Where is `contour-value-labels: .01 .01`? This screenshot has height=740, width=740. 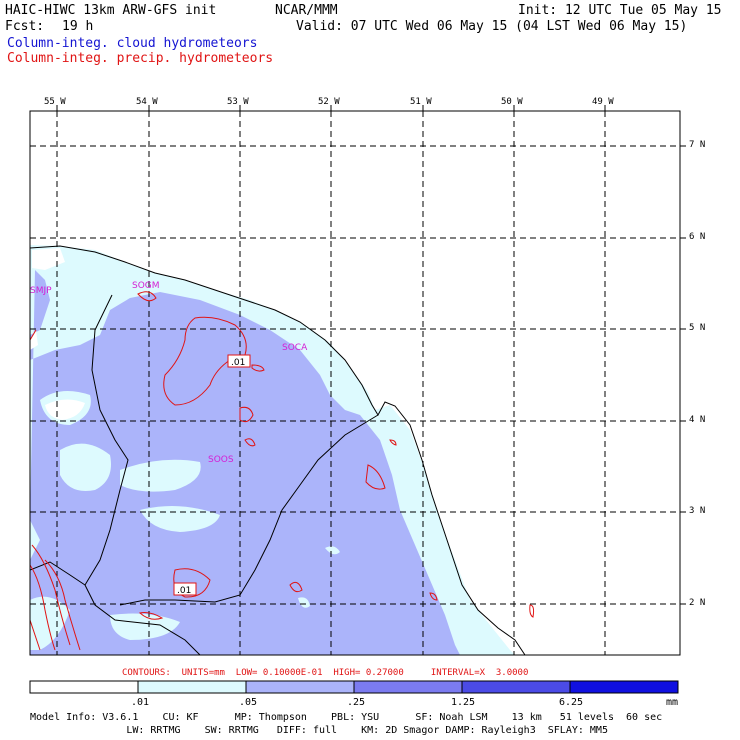 contour-value-labels: .01 .01 is located at coordinates (212, 475).